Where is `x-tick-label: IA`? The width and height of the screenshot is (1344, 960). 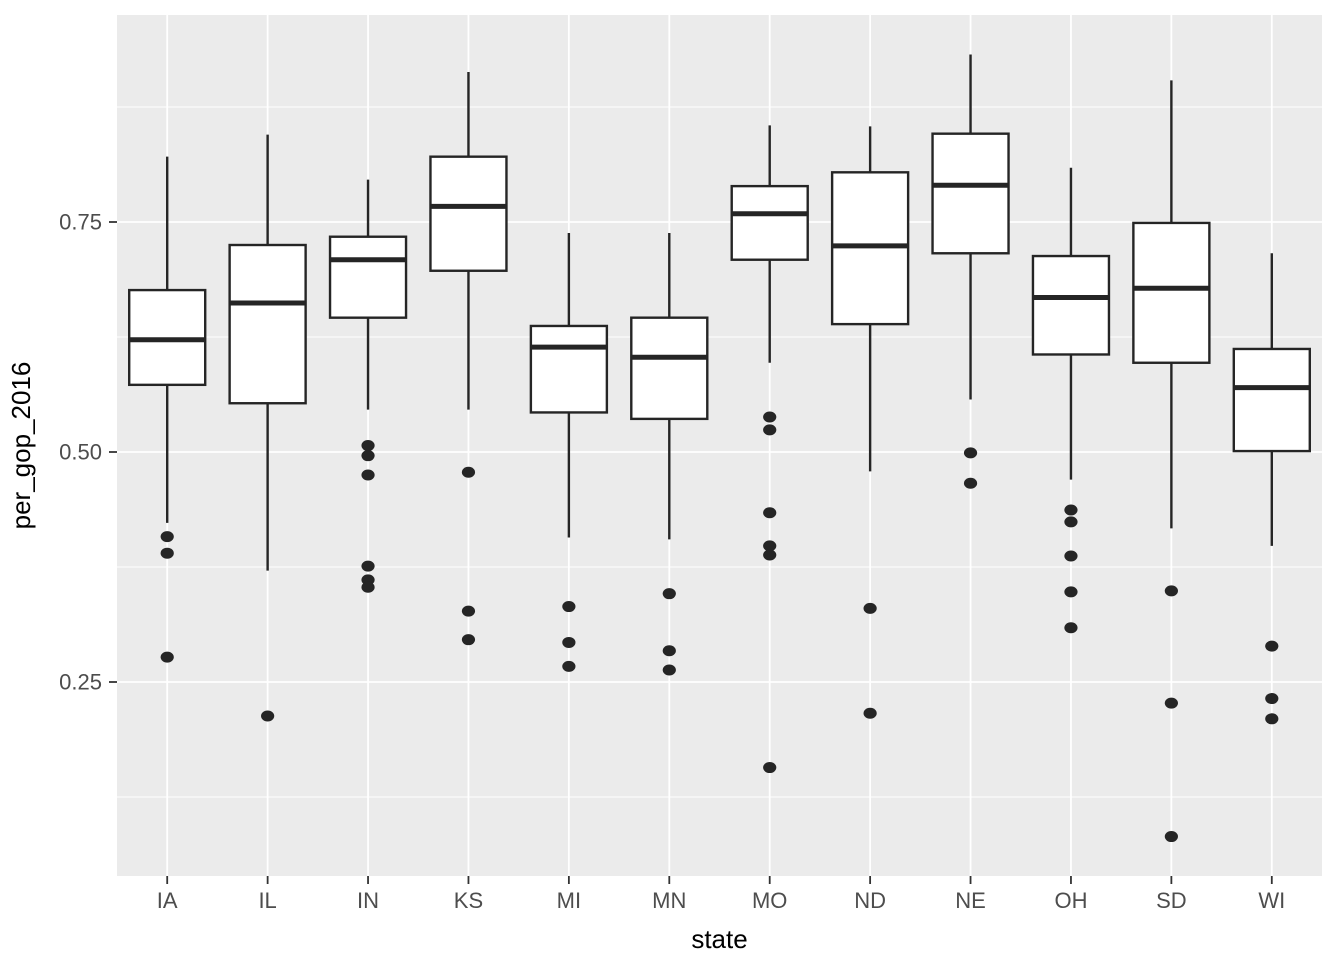
x-tick-label: IA is located at coordinates (167, 900).